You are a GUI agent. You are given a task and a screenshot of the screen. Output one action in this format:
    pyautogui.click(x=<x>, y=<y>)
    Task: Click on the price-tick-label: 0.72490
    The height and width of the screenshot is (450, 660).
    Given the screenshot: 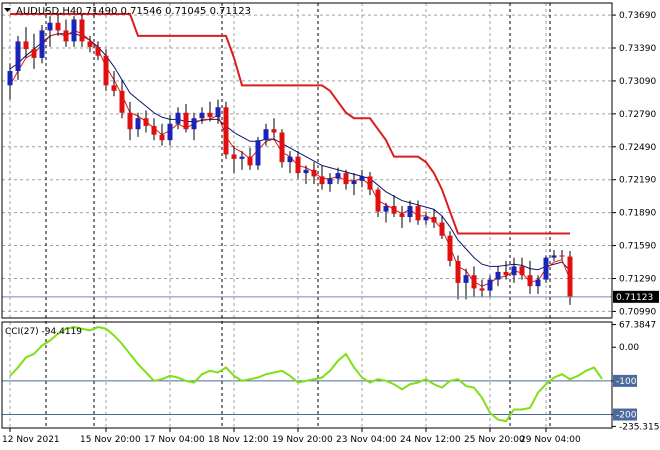 What is the action you would take?
    pyautogui.click(x=637, y=148)
    